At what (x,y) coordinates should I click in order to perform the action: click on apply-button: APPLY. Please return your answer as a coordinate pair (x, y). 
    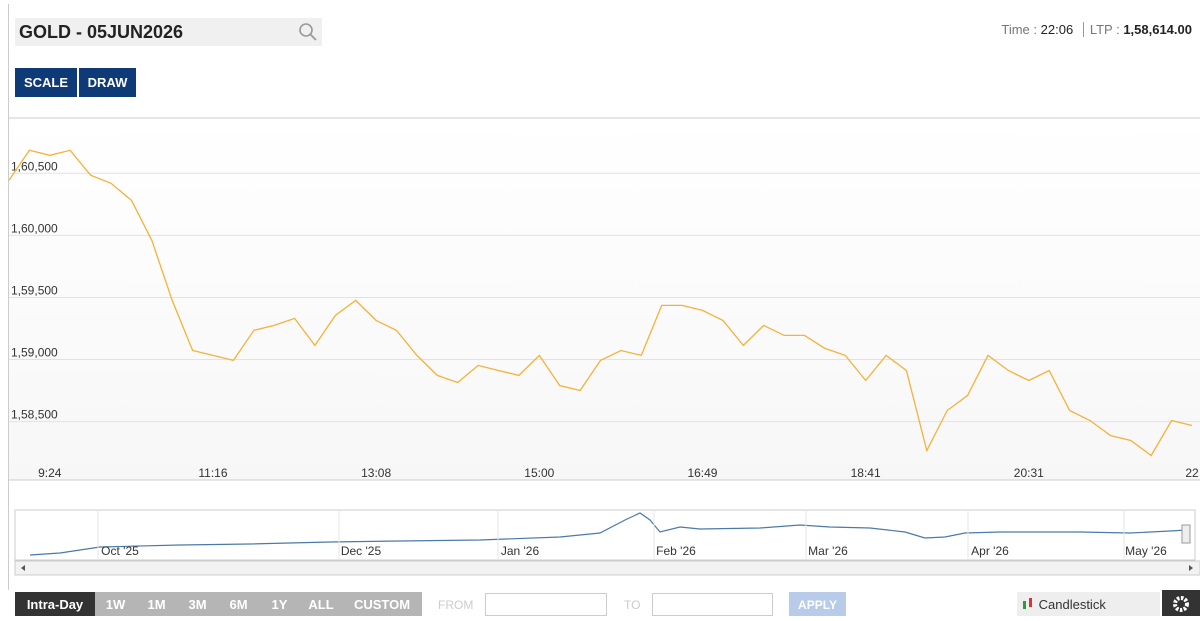
    Looking at the image, I should click on (817, 604).